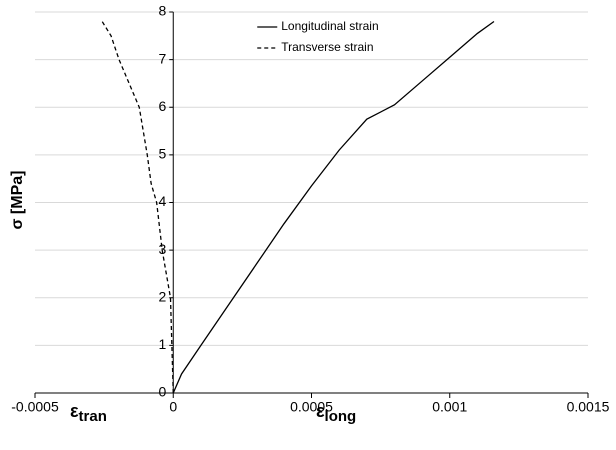 Image resolution: width=616 pixels, height=450 pixels. Describe the element at coordinates (162, 296) in the screenshot. I see `y-tick-label: 2` at that location.